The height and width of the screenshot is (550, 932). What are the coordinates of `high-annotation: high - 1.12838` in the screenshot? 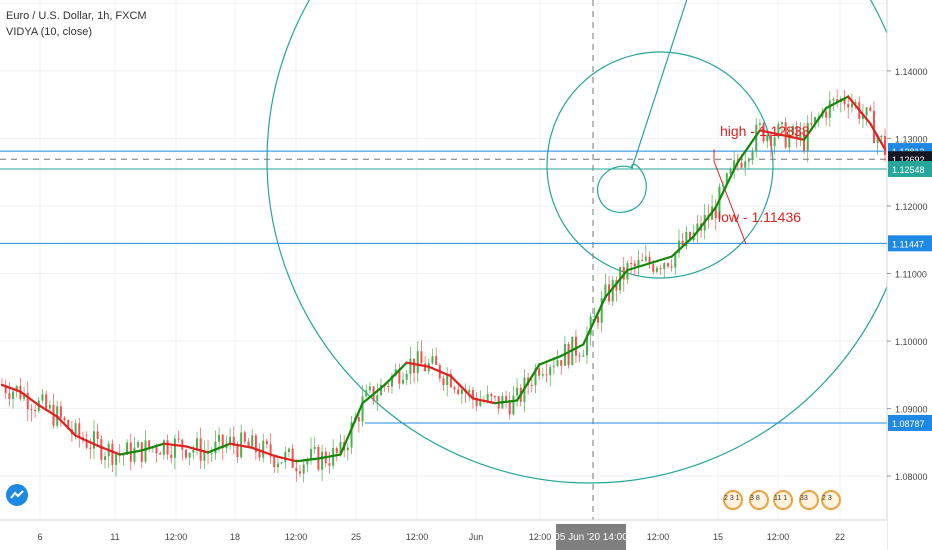 It's located at (765, 131).